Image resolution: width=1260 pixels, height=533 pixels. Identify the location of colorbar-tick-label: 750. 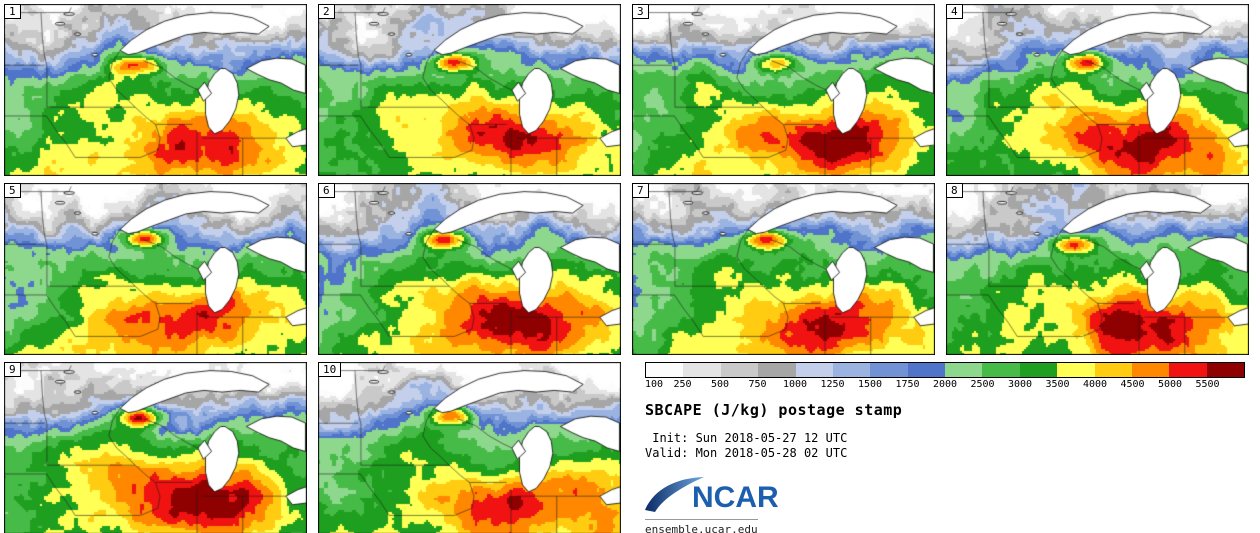
(757, 384).